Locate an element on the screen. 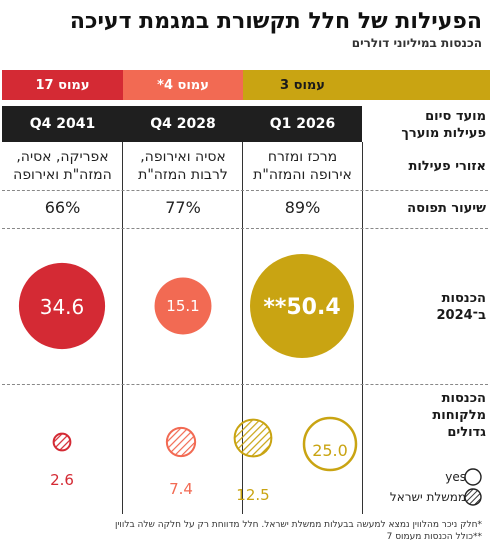 The width and height of the screenshot is (490, 548). rate-amos4: 77% is located at coordinates (183, 207).